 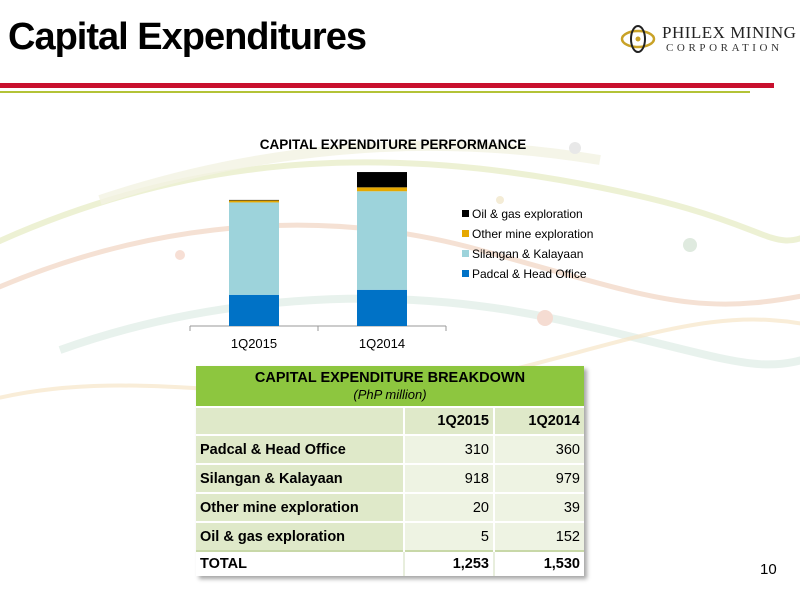 What do you see at coordinates (300, 449) in the screenshot?
I see `row-label: Padcal & Head Office` at bounding box center [300, 449].